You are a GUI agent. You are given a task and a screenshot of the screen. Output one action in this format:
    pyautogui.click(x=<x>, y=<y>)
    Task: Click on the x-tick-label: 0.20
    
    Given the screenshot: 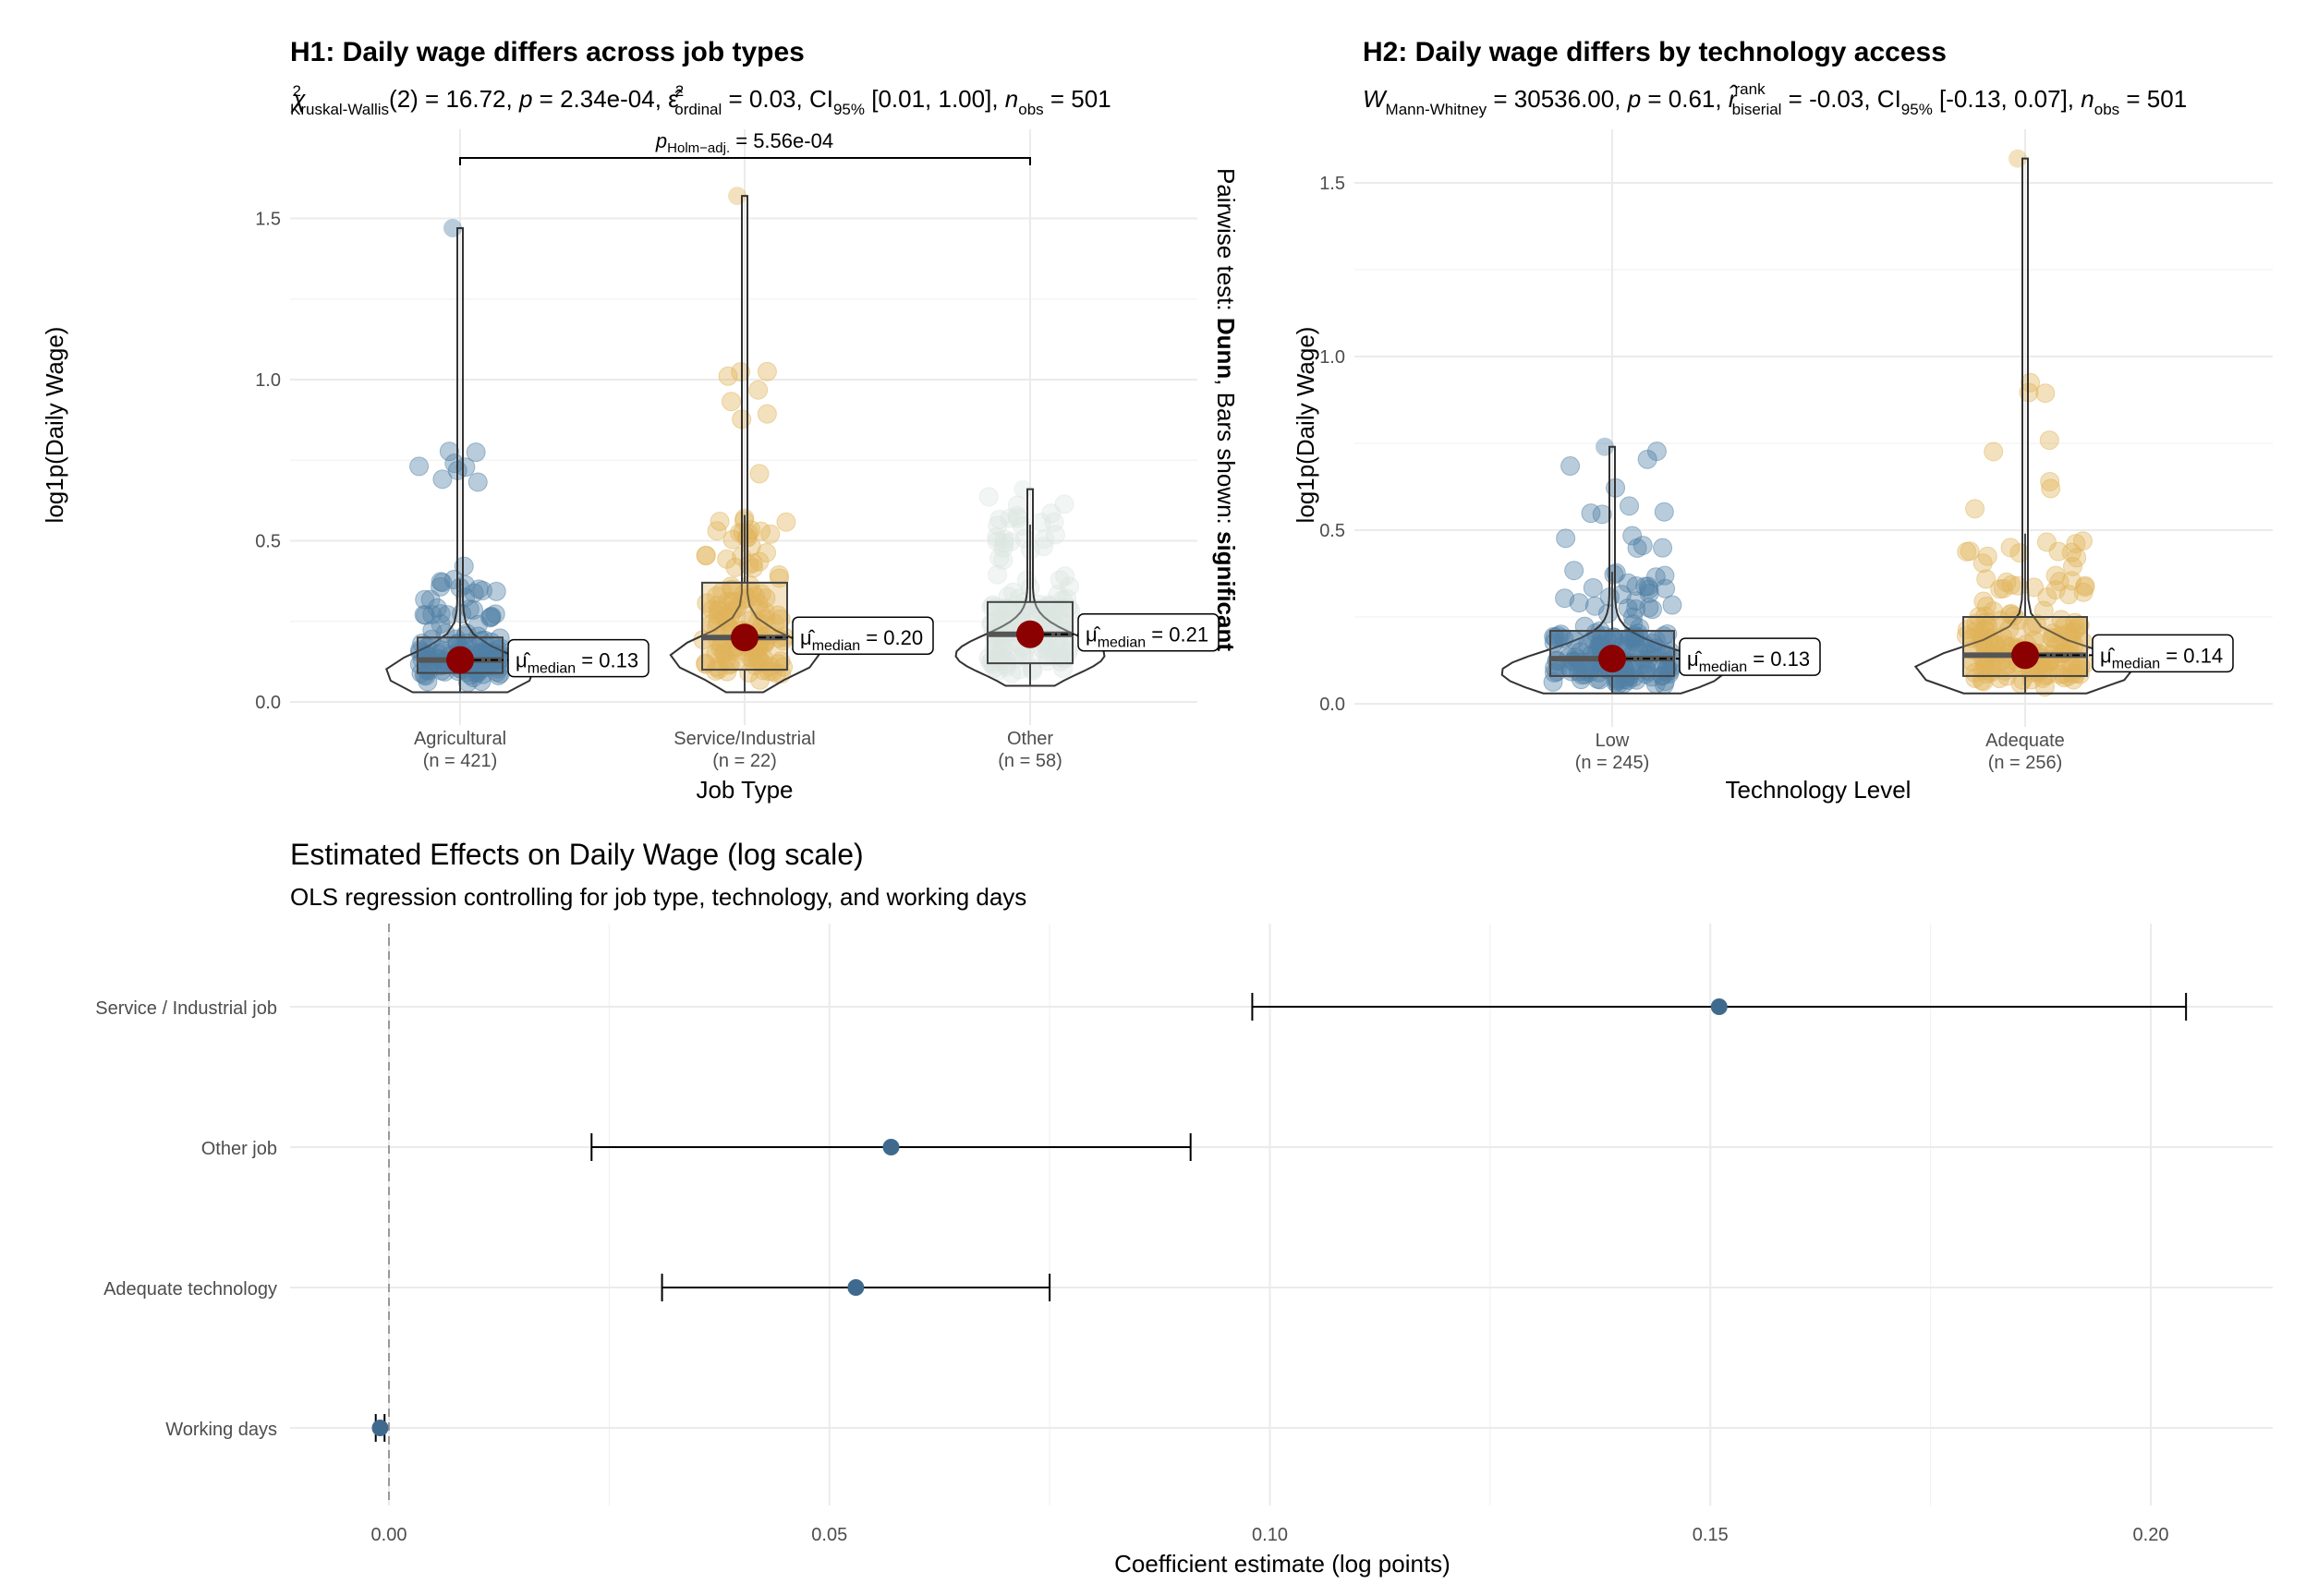 What is the action you would take?
    pyautogui.click(x=2151, y=1535)
    